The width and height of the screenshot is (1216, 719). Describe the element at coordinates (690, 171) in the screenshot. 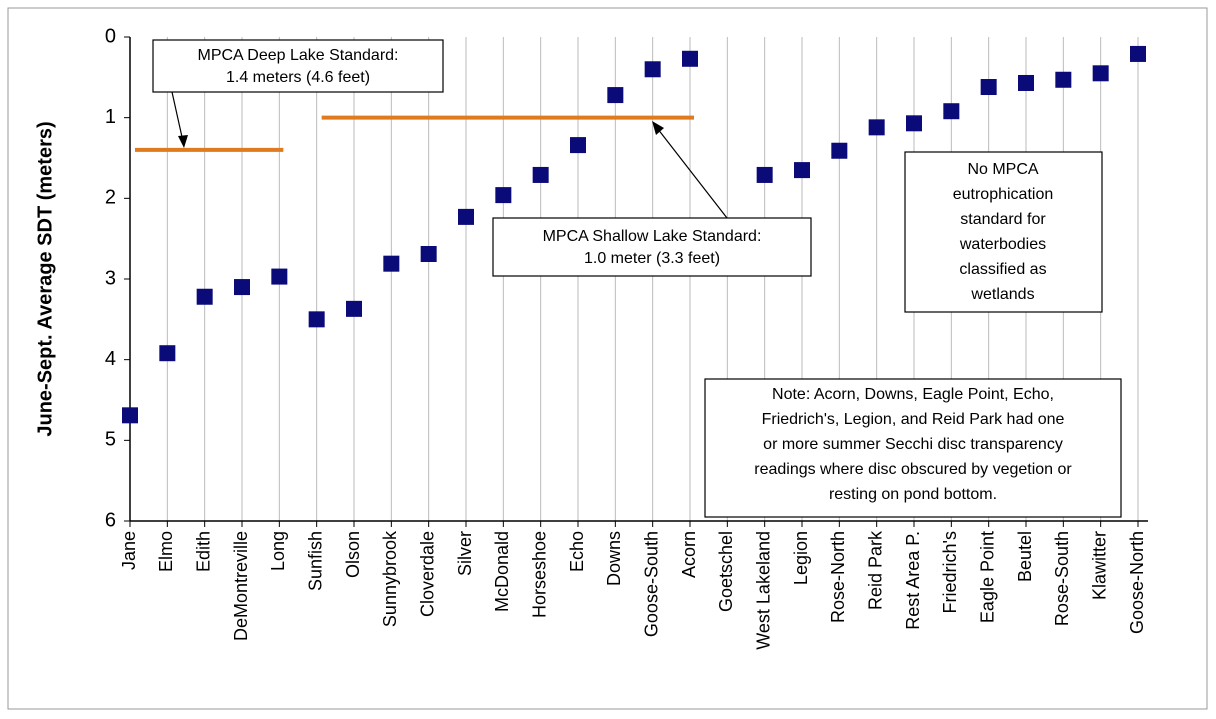

I see `arrow` at that location.